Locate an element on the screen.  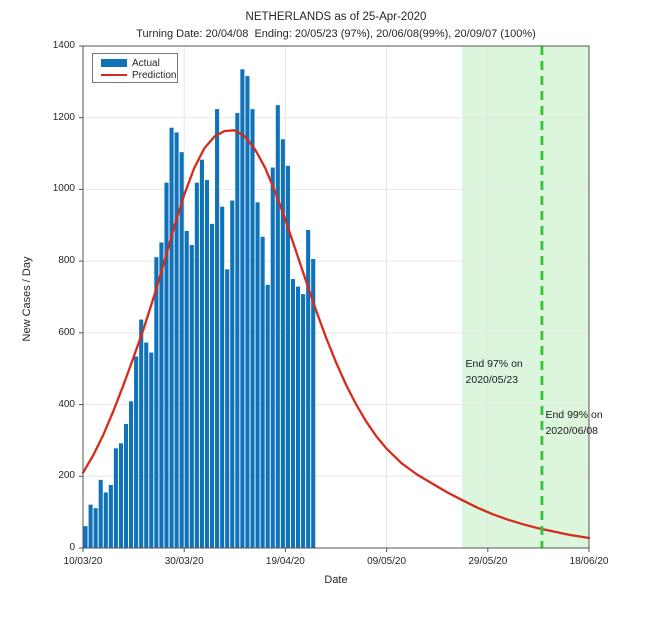
legend-item-prediction: Prediction is located at coordinates (139, 75).